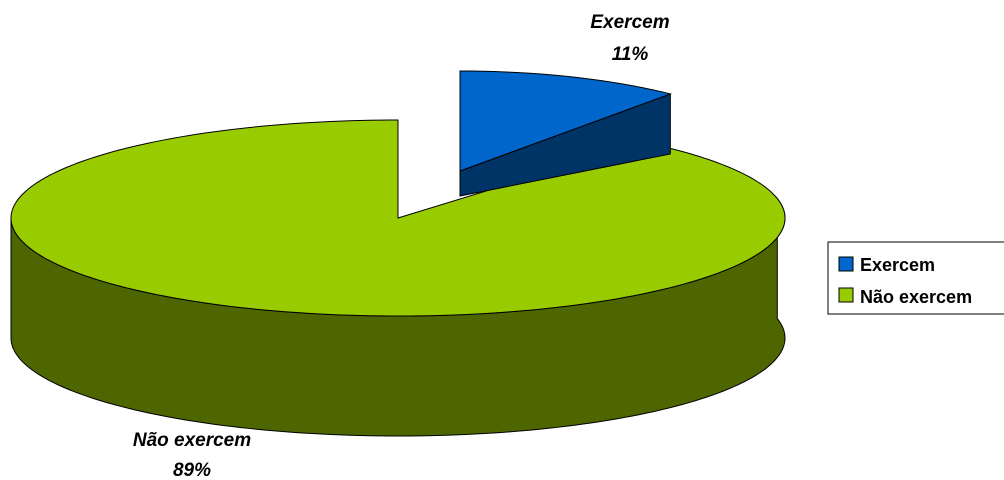 The width and height of the screenshot is (1004, 480). I want to click on legend-label-nao-exercem: Não exercem, so click(916, 297).